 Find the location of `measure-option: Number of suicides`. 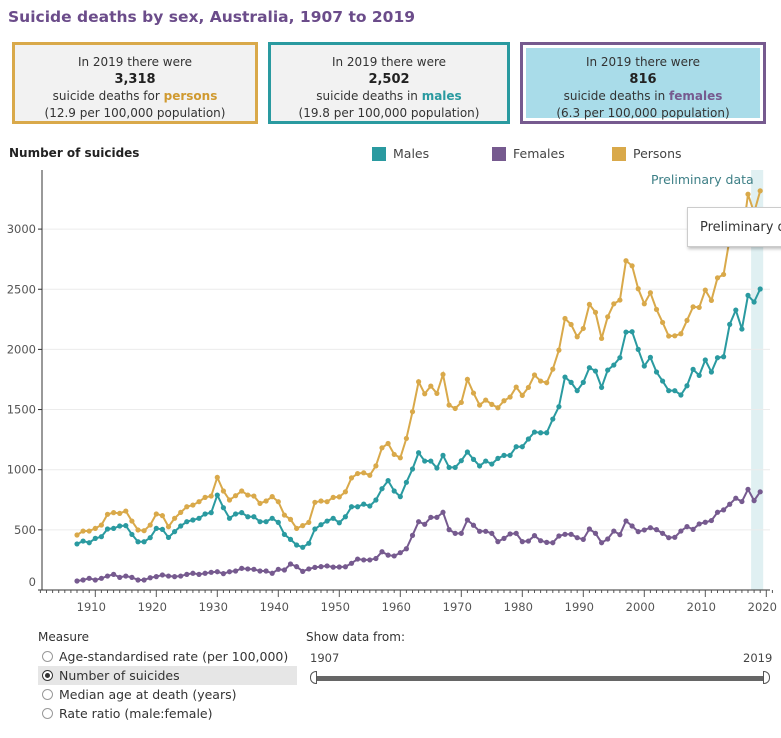

measure-option: Number of suicides is located at coordinates (167, 675).